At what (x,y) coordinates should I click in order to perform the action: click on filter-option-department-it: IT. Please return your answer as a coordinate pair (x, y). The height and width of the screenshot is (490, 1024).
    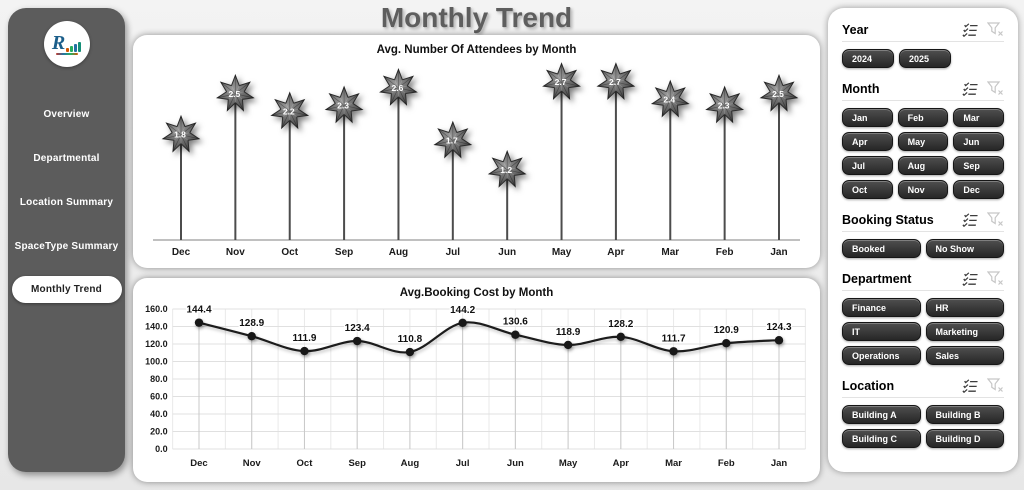
    Looking at the image, I should click on (881, 331).